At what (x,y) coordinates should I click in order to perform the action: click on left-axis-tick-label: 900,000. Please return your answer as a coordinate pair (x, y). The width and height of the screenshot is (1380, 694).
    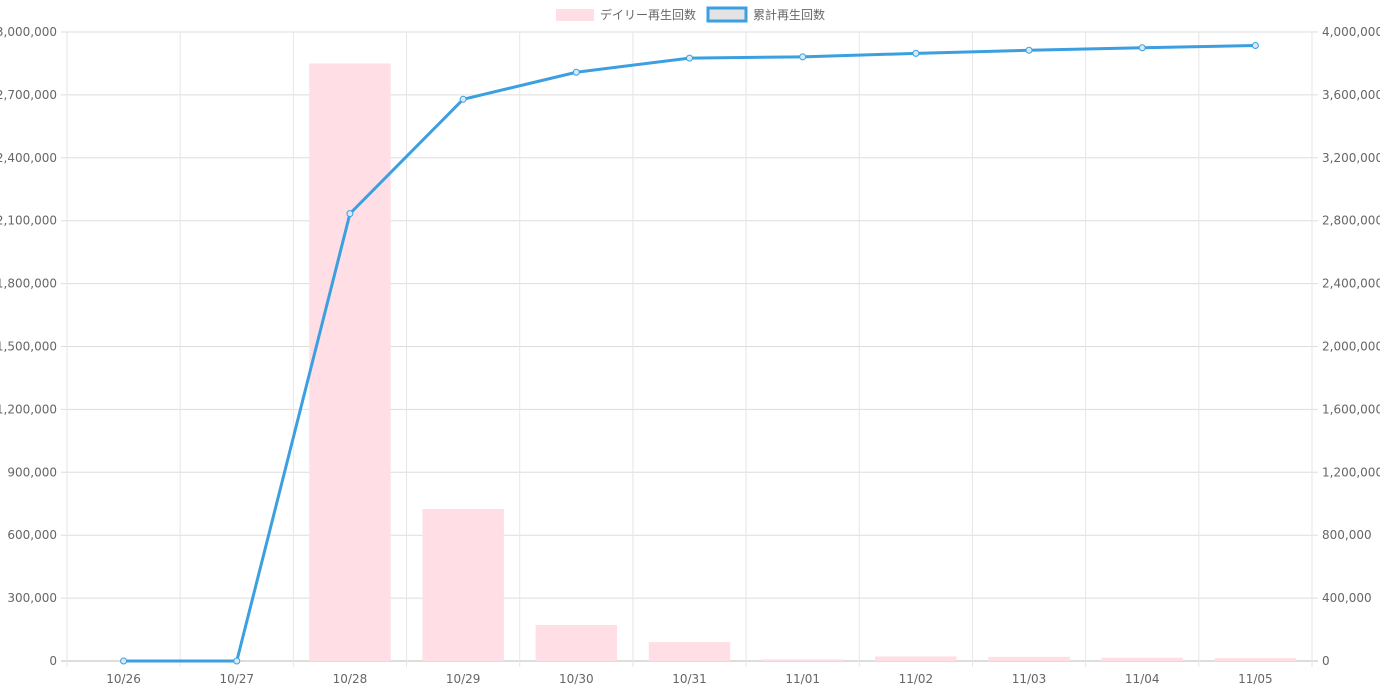
    Looking at the image, I should click on (32, 472).